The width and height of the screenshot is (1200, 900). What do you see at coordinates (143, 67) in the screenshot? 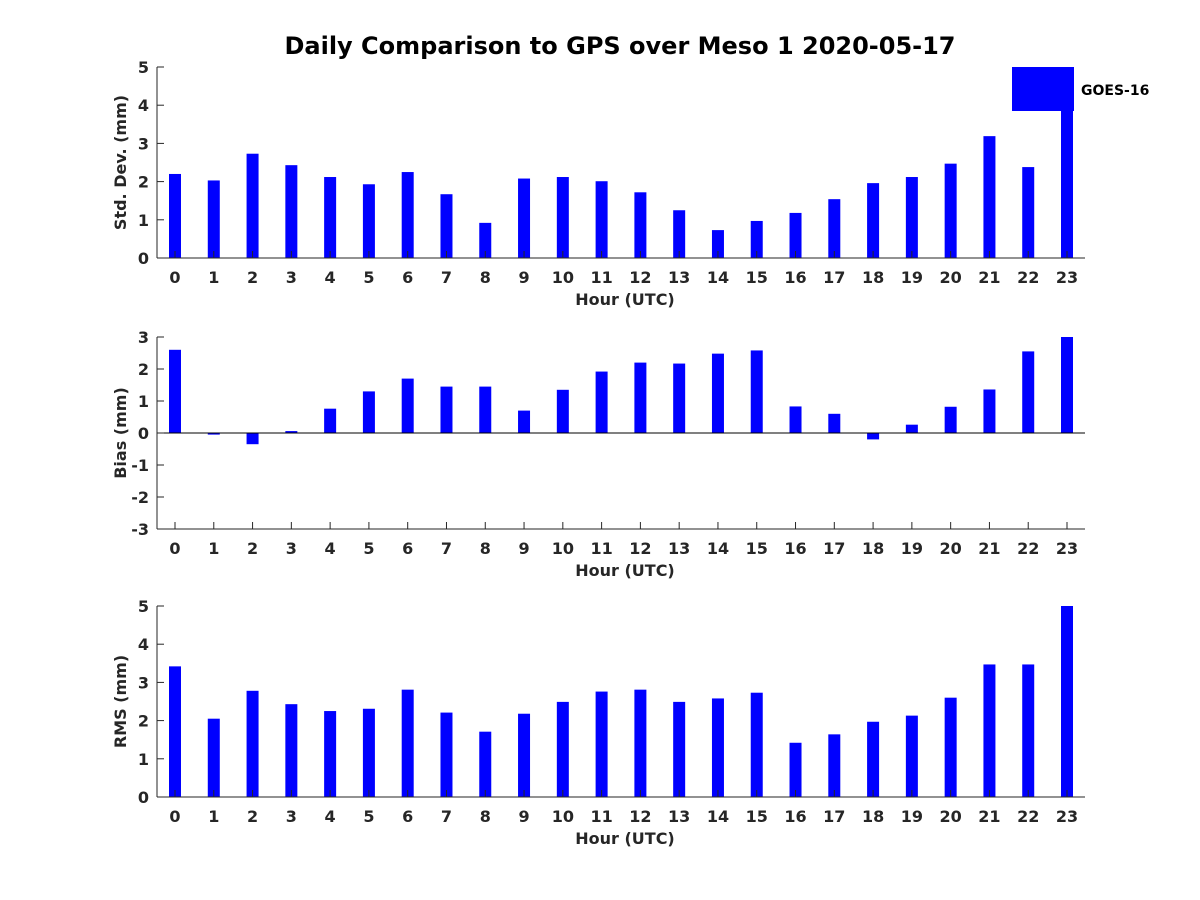
I see `y-tick-label: 5` at bounding box center [143, 67].